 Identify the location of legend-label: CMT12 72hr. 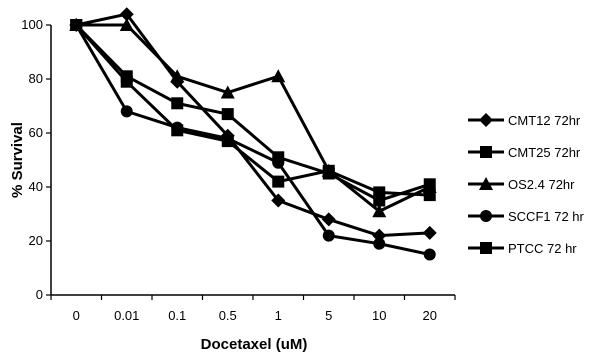
(544, 120).